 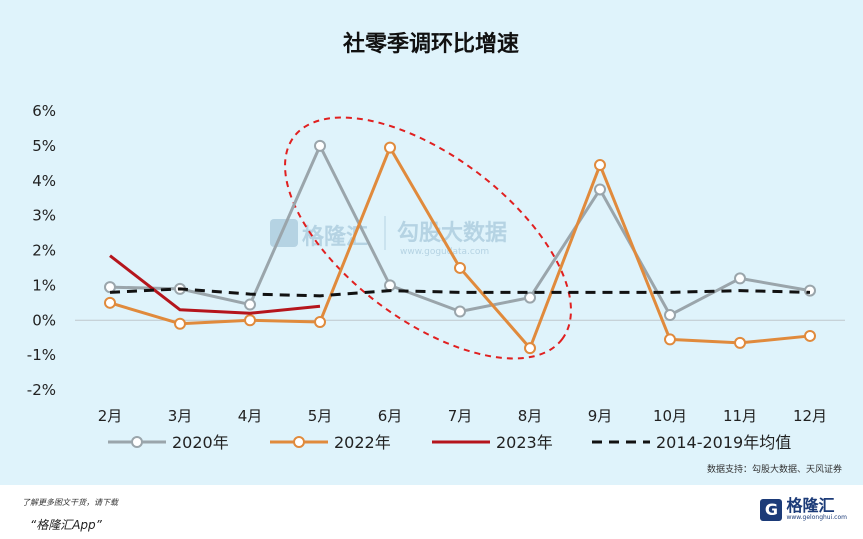 I want to click on y-tick-label: 0%, so click(x=44, y=320).